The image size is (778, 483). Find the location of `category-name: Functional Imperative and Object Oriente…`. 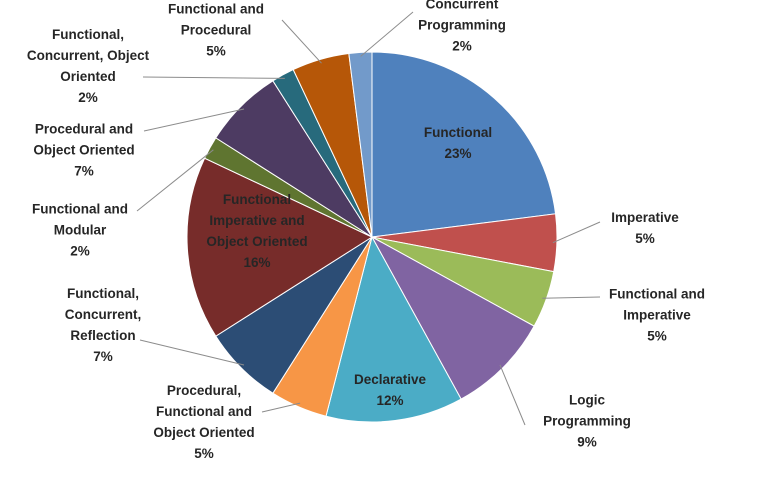

category-name: Functional Imperative and Object Oriente… is located at coordinates (257, 220).